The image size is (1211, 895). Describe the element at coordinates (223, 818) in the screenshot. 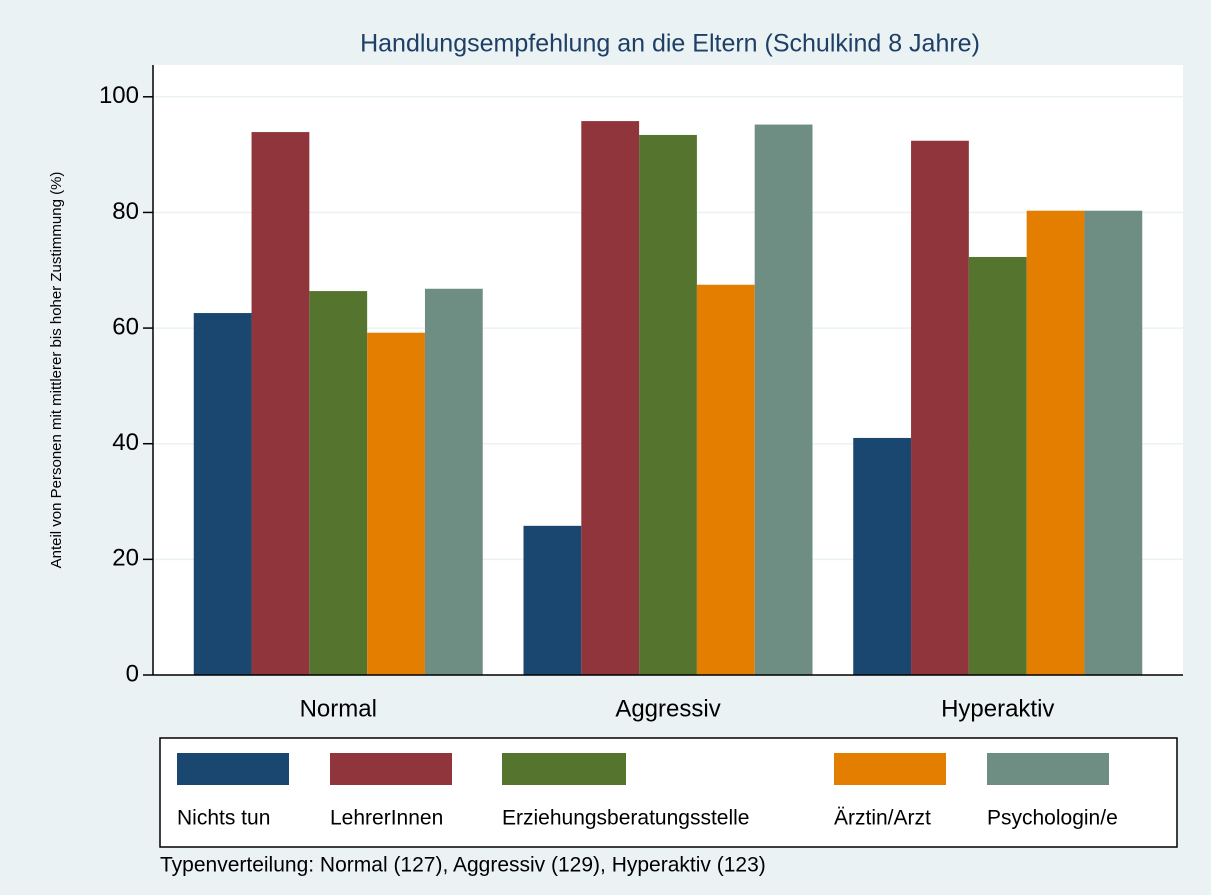

I see `legend-label: Nichts tun` at that location.